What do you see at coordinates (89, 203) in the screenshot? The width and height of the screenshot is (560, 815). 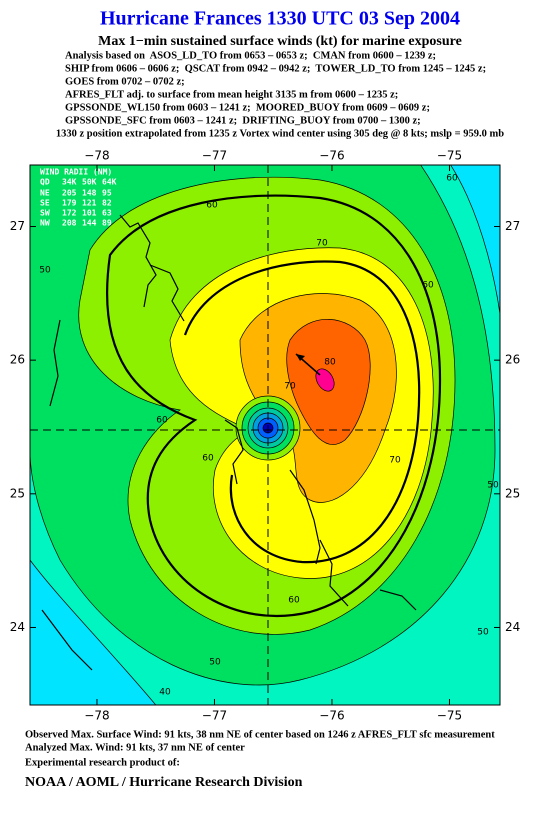 I see `radii-cell: 121` at bounding box center [89, 203].